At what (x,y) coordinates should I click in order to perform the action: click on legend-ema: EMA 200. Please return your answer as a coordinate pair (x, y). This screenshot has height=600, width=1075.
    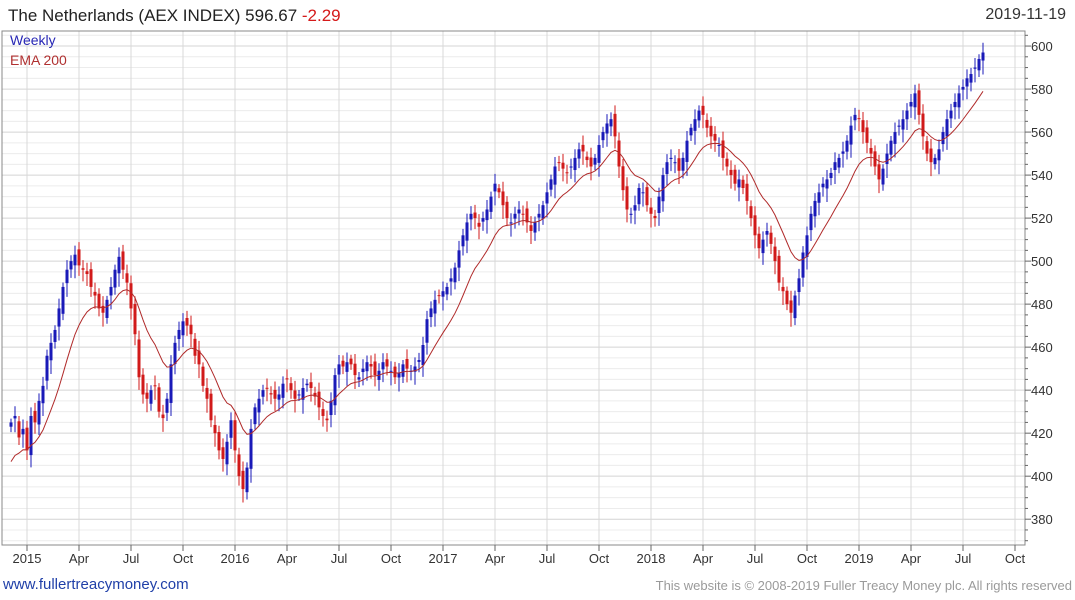
    Looking at the image, I should click on (38, 60).